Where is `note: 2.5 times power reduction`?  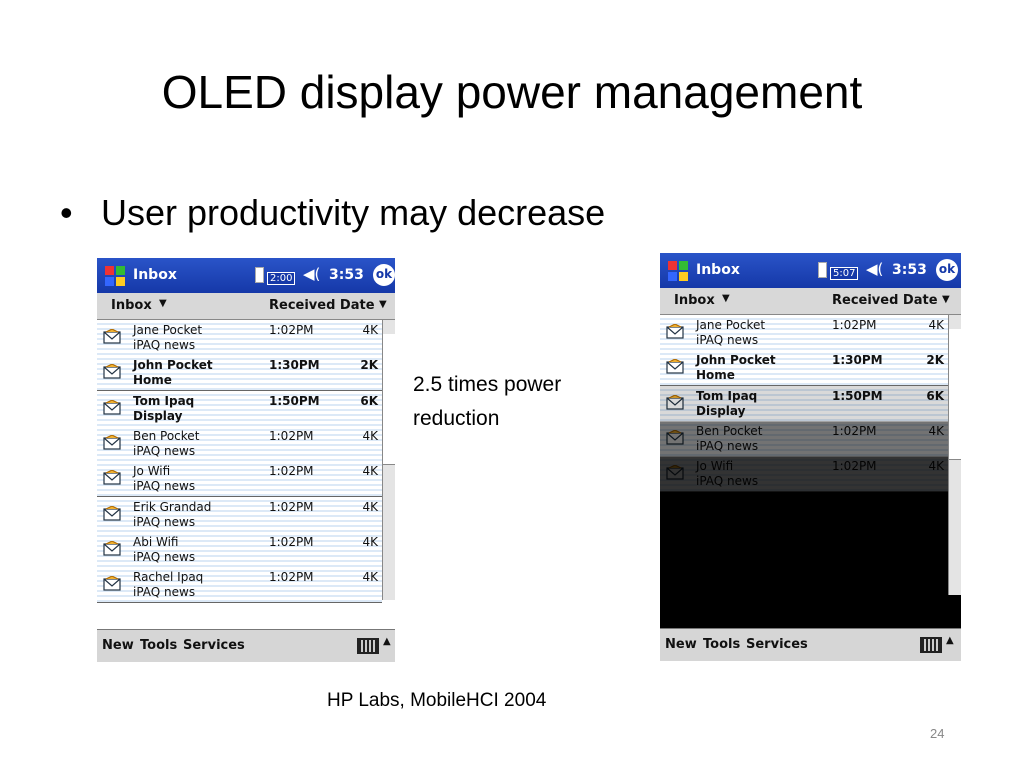
note: 2.5 times power reduction is located at coordinates (487, 401).